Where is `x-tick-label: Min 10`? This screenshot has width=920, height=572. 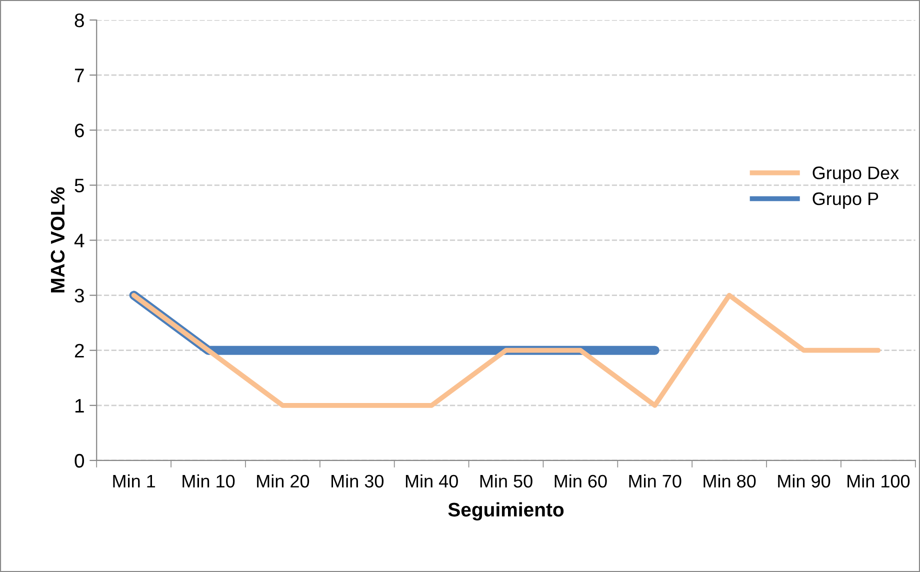
x-tick-label: Min 10 is located at coordinates (208, 481).